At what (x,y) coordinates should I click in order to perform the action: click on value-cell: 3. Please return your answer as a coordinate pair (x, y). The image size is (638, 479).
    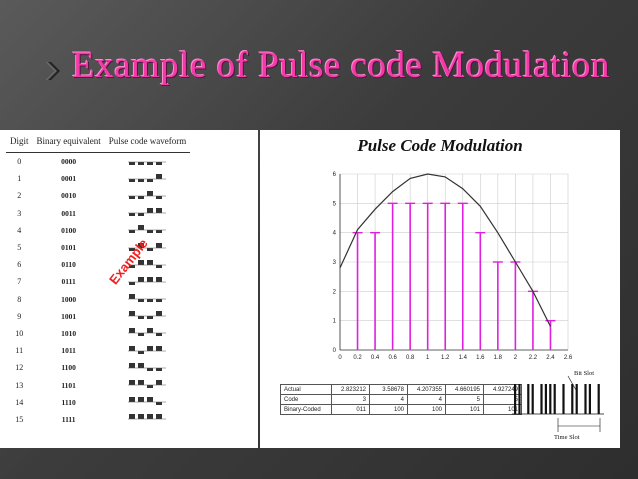
    Looking at the image, I should click on (350, 399).